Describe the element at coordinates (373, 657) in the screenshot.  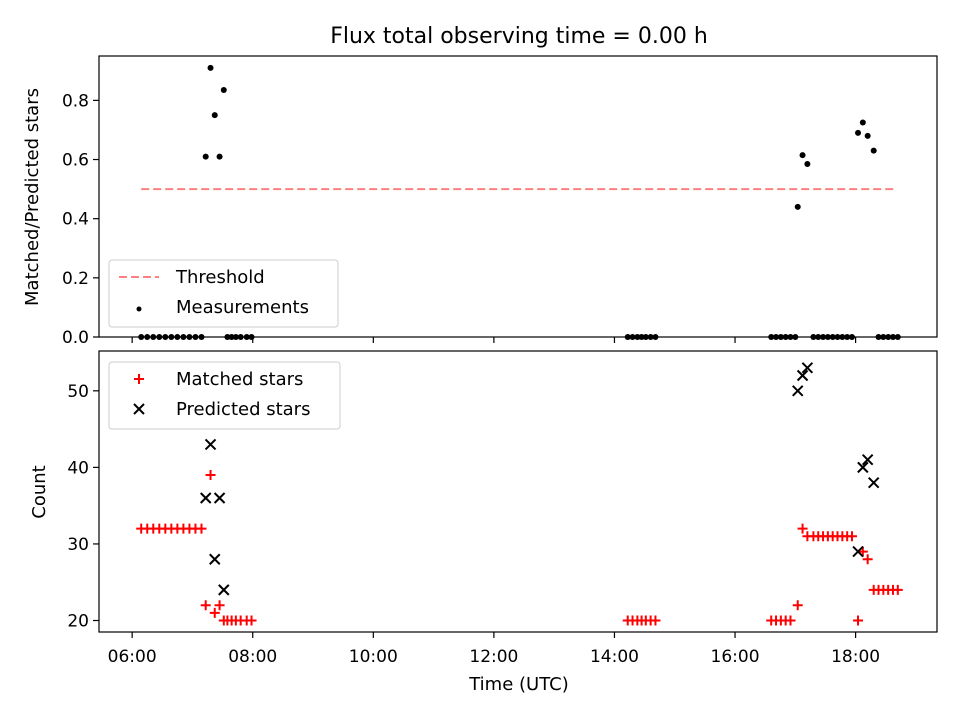
I see `x-tick-label: 10:00` at that location.